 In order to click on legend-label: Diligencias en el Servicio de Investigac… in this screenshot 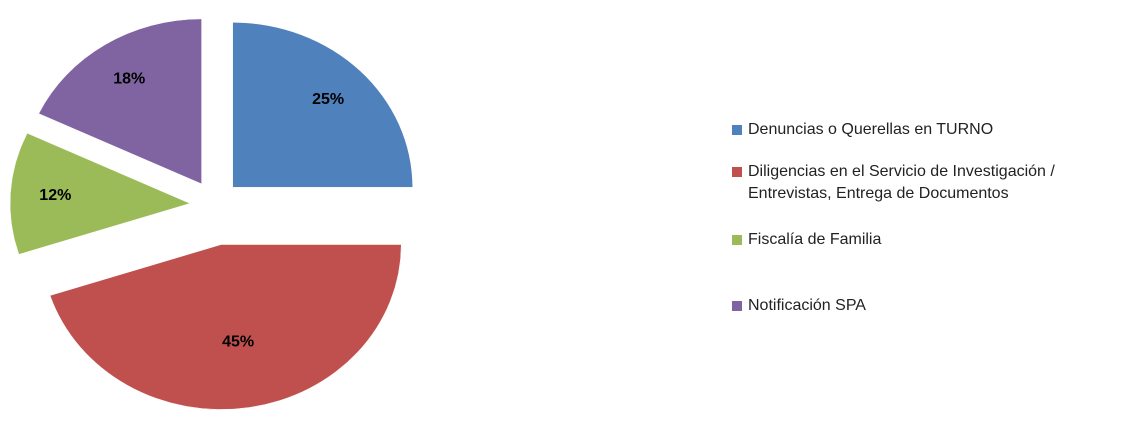, I will do `click(901, 182)`.